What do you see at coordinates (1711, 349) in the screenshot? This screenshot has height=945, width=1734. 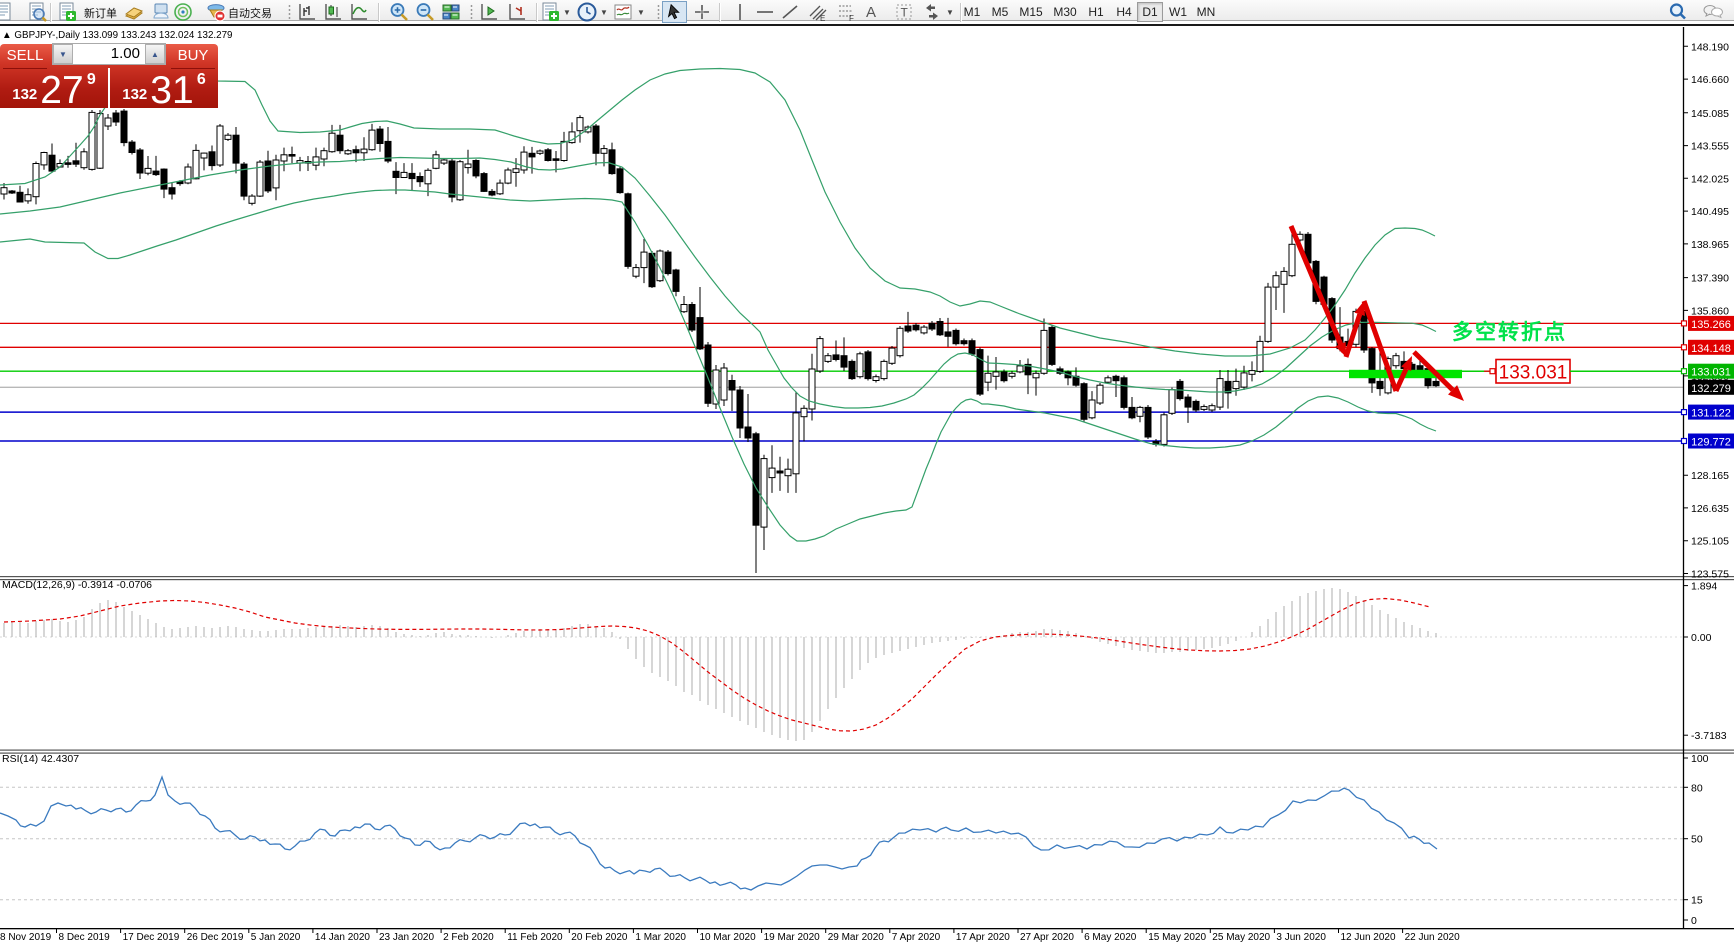 I see `svg-text: 134.148` at bounding box center [1711, 349].